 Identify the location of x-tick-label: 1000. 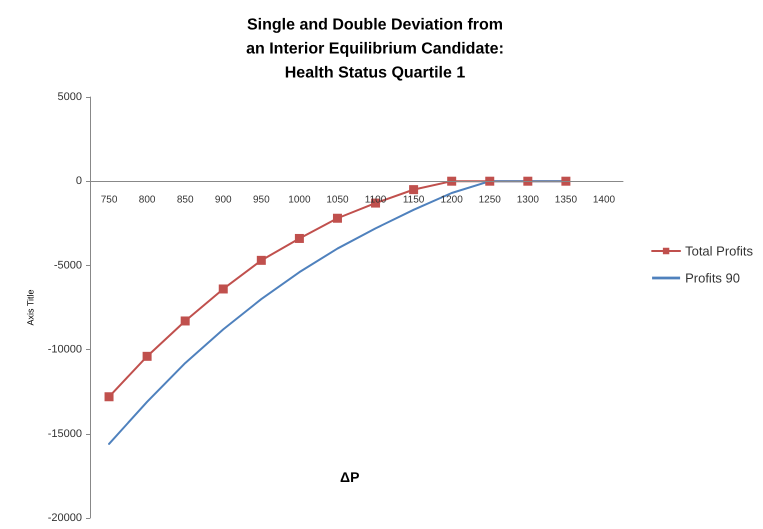
(299, 200).